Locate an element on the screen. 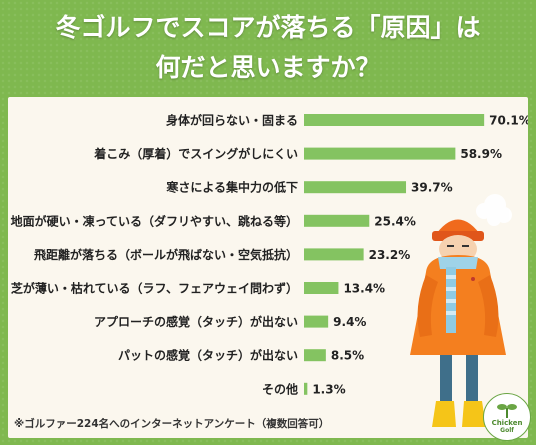 The height and width of the screenshot is (445, 536). value-label: 8.5% is located at coordinates (347, 356).